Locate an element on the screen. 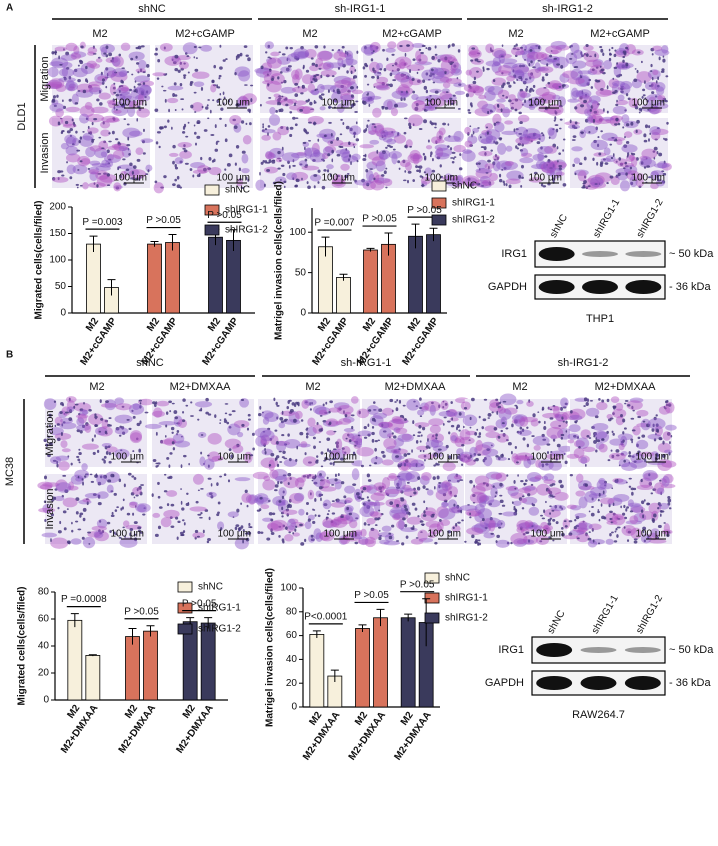  y-tick-label: 80 is located at coordinates (292, 611).